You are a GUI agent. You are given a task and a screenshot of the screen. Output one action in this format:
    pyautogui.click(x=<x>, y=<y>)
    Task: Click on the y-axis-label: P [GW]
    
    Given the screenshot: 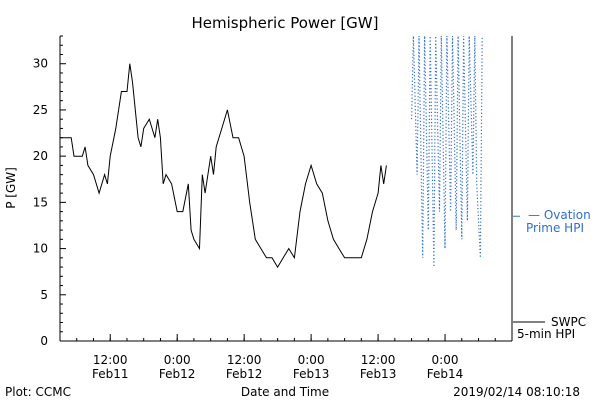 What is the action you would take?
    pyautogui.click(x=11, y=188)
    